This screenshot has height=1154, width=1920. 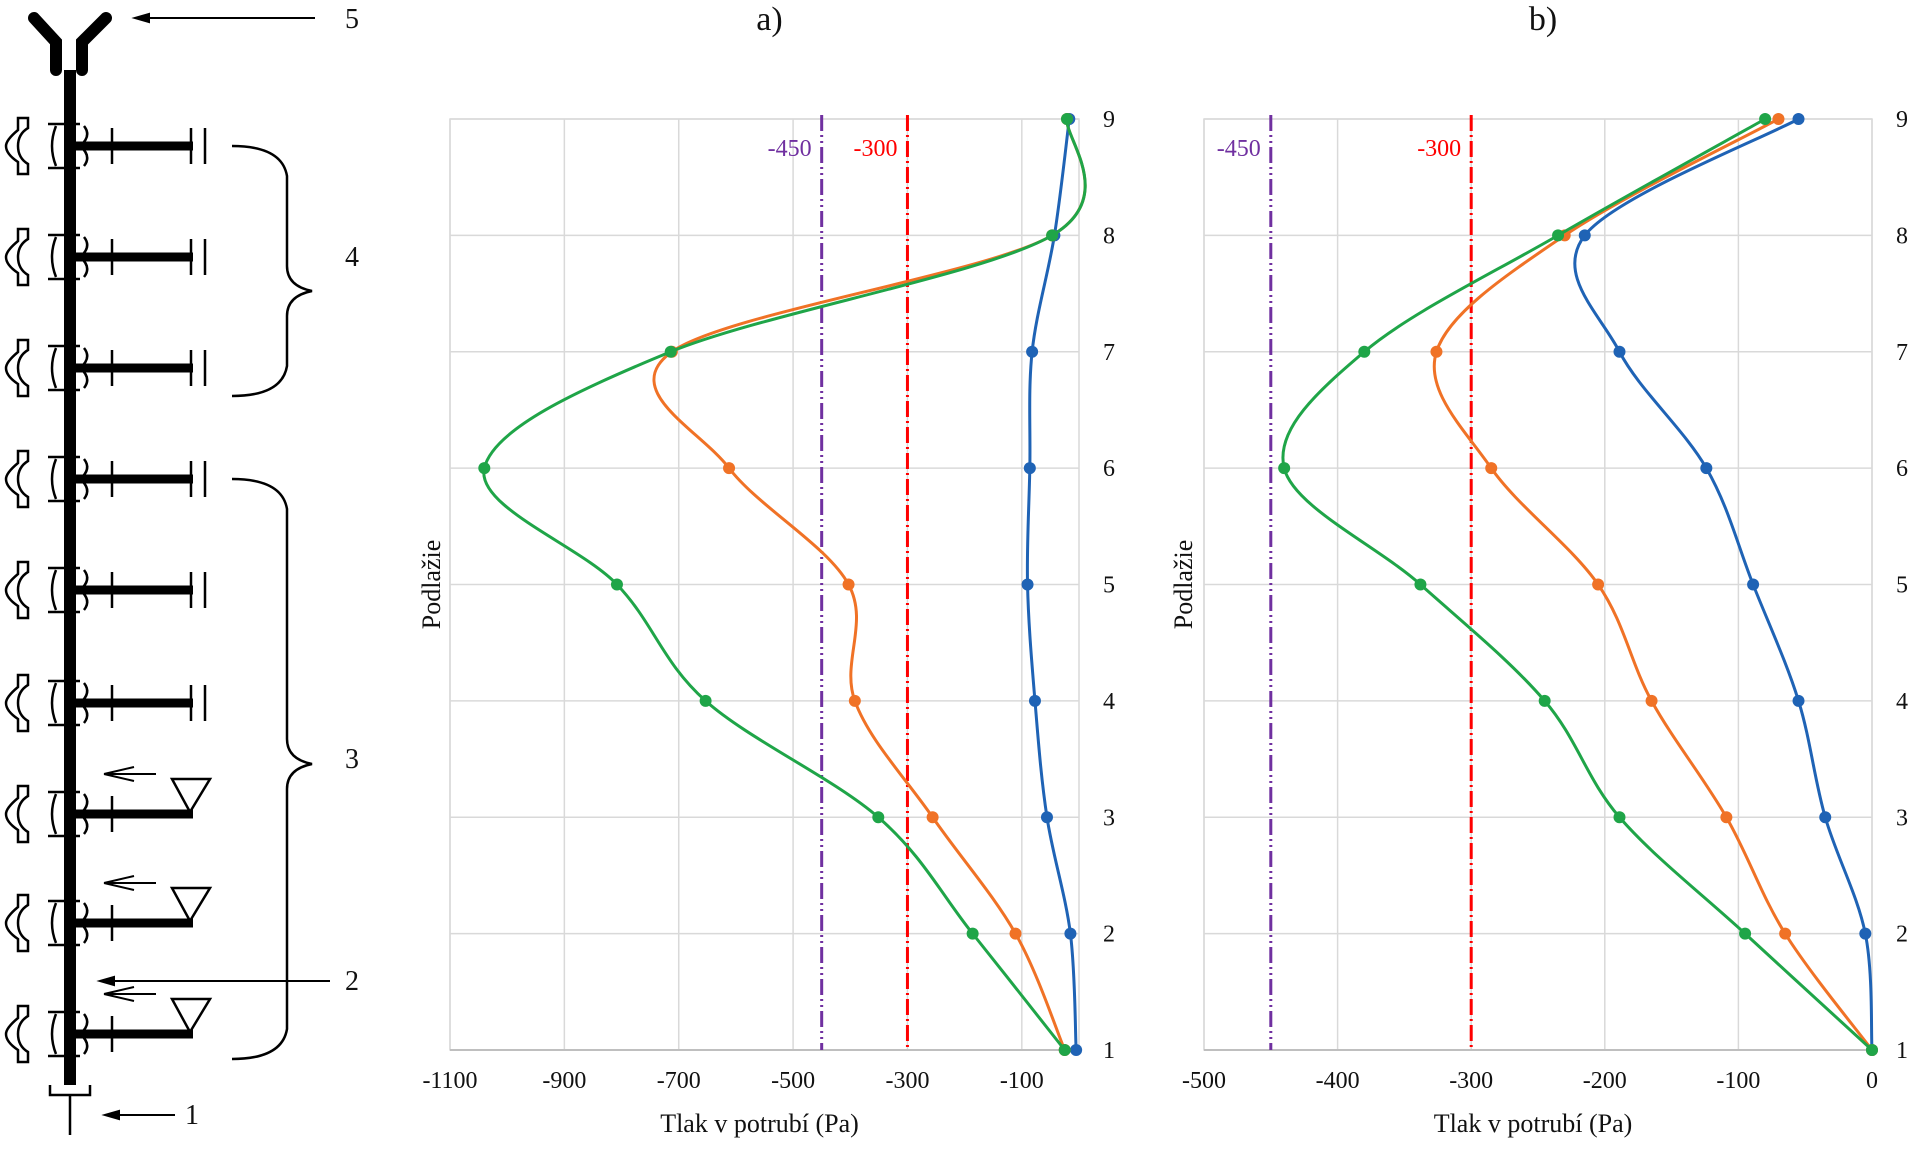 I want to click on base-fitting, so click(x=70, y=1110).